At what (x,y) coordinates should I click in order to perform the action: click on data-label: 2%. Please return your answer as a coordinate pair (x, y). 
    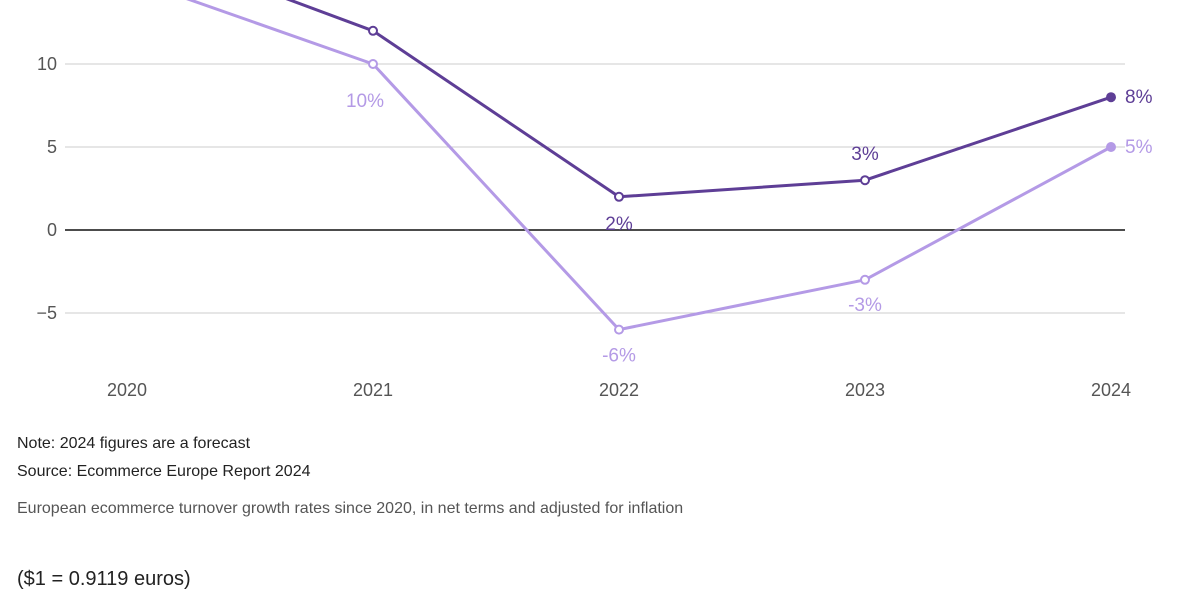
    Looking at the image, I should click on (619, 224).